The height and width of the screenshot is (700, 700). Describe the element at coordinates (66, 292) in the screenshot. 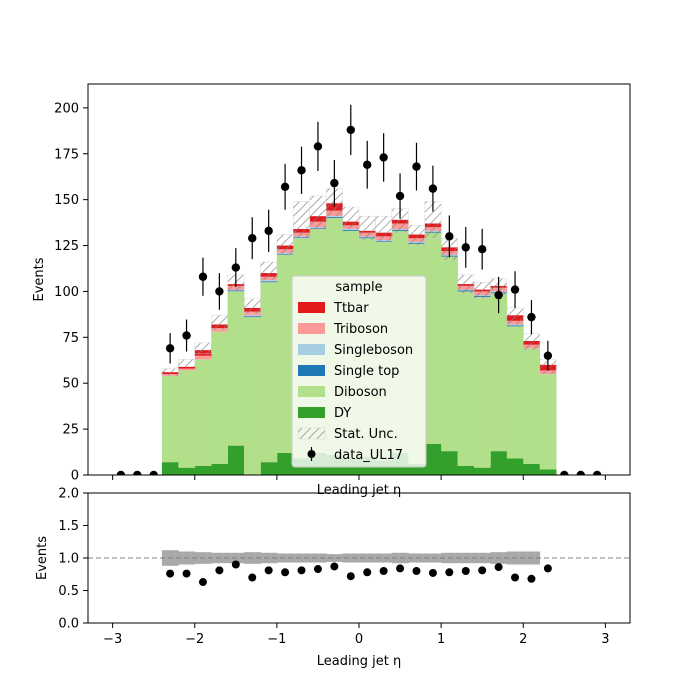

I see `y-tick-label: 100` at that location.